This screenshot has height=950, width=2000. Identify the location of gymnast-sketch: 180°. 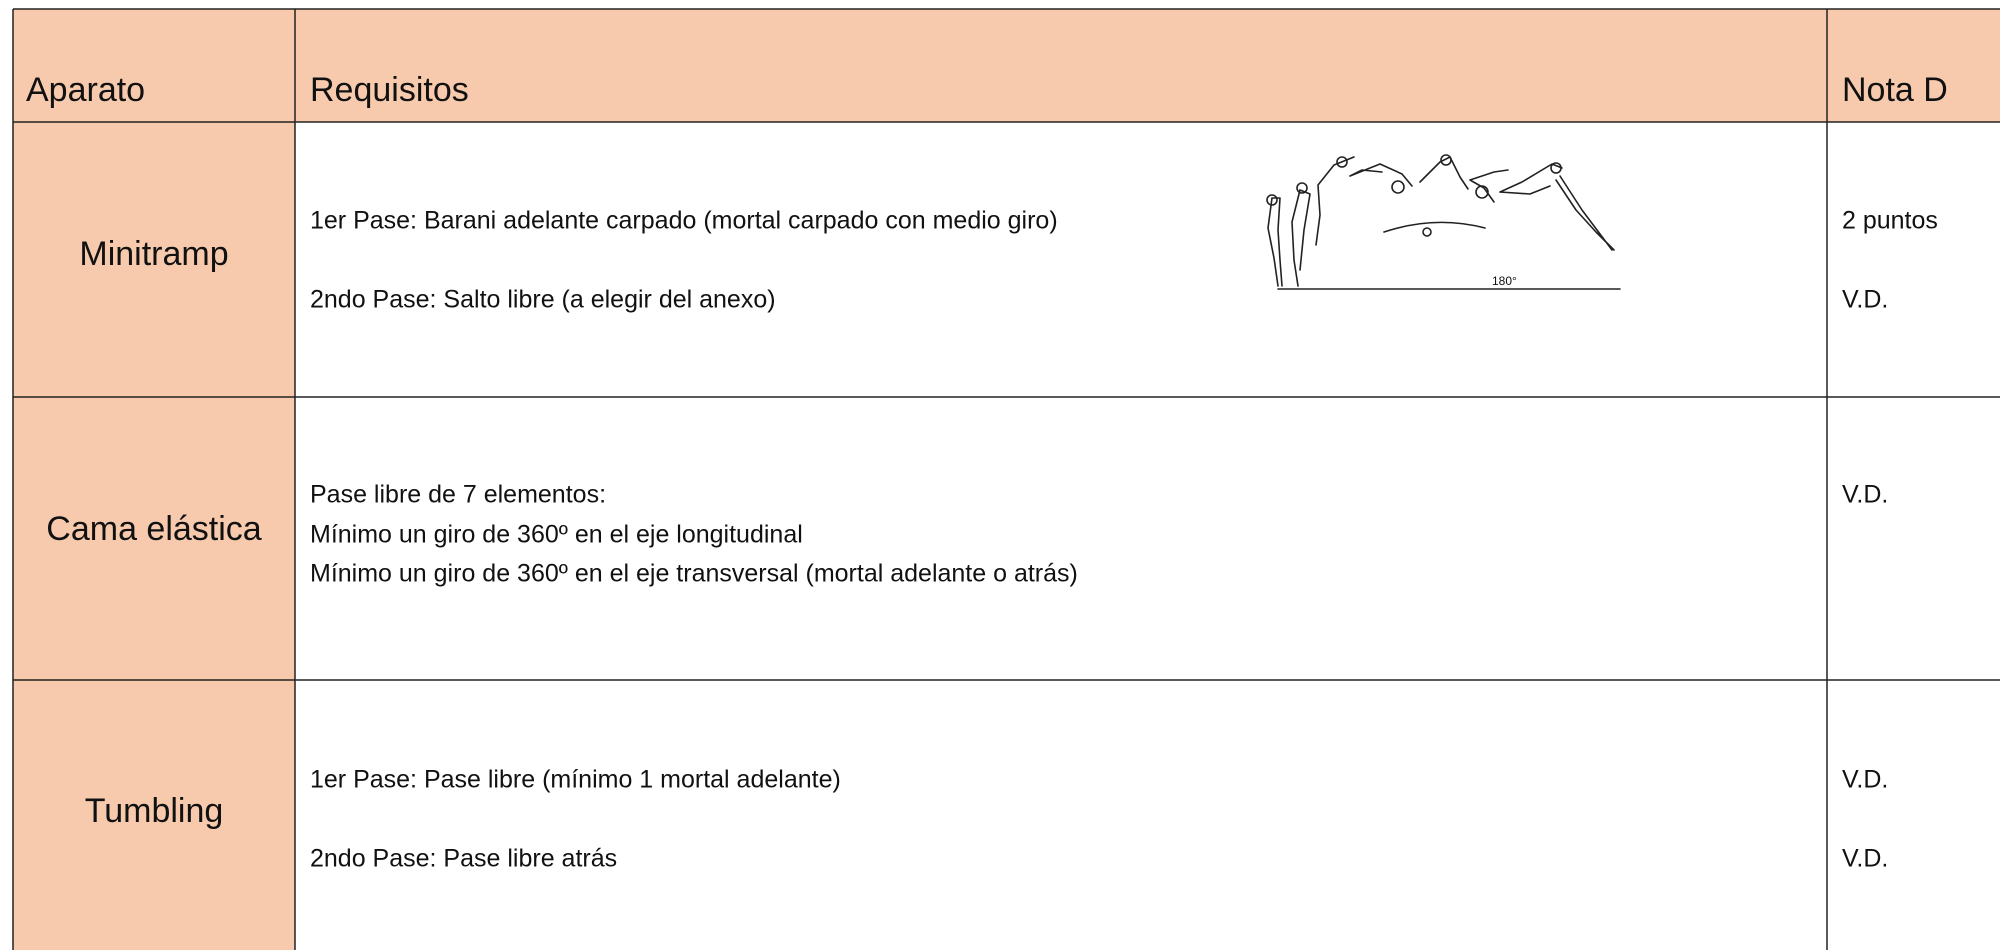
(1443, 222).